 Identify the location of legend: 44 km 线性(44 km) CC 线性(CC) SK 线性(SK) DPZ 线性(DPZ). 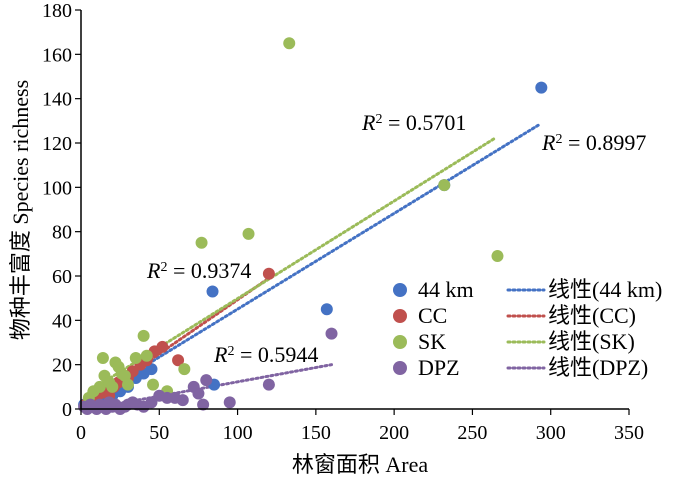
(527, 328).